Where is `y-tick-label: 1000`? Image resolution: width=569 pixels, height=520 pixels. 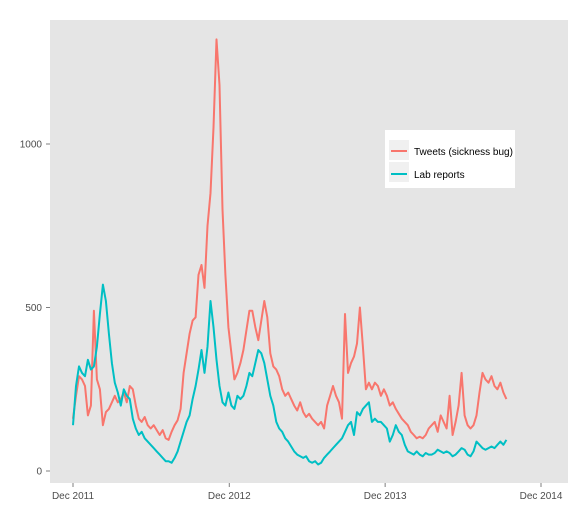
y-tick-label: 1000 is located at coordinates (31, 145).